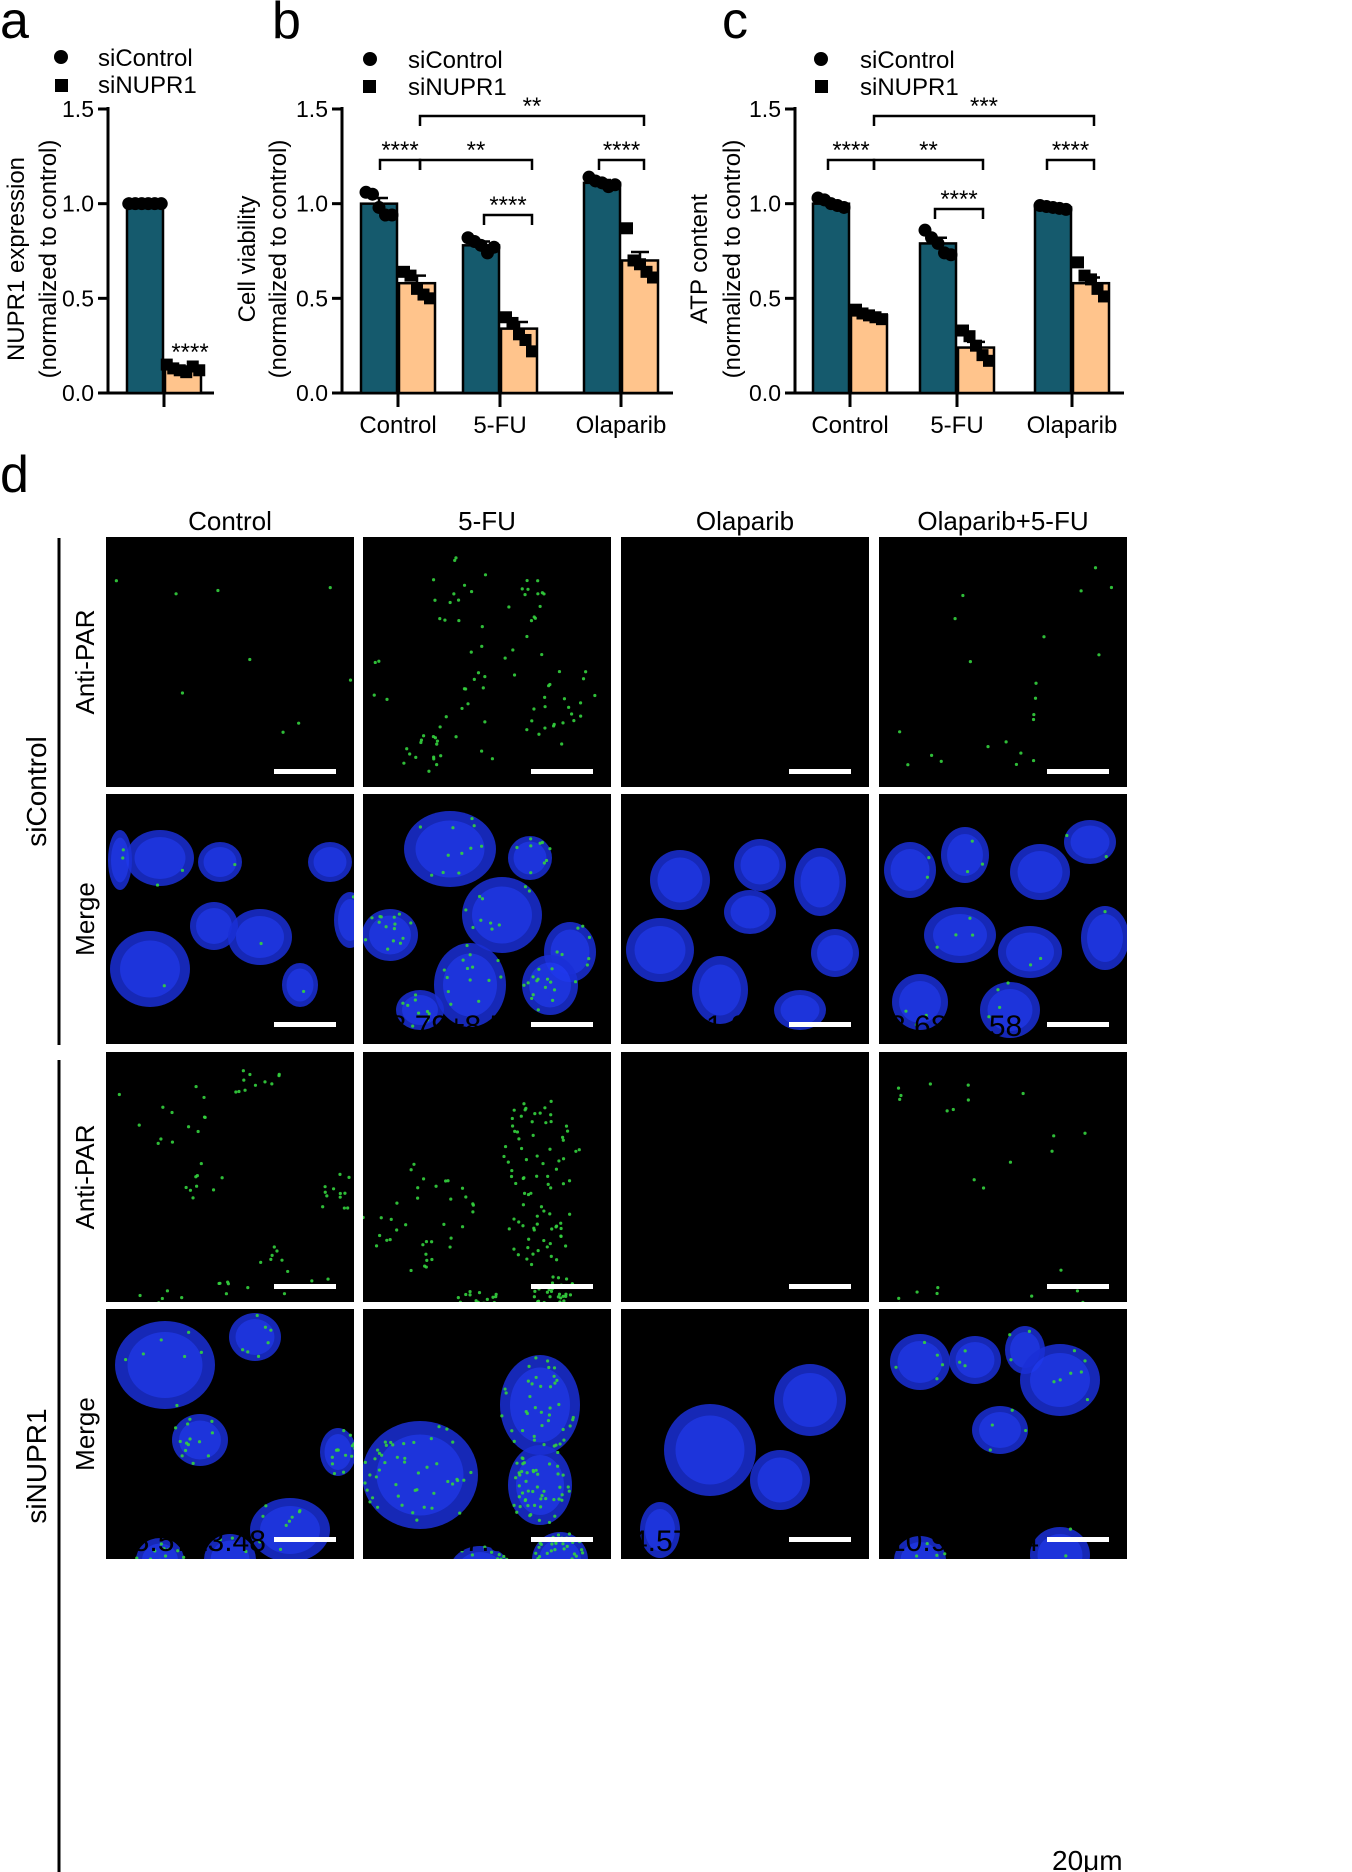 The image size is (1352, 1872). What do you see at coordinates (821, 86) in the screenshot?
I see `legend-square-marker` at bounding box center [821, 86].